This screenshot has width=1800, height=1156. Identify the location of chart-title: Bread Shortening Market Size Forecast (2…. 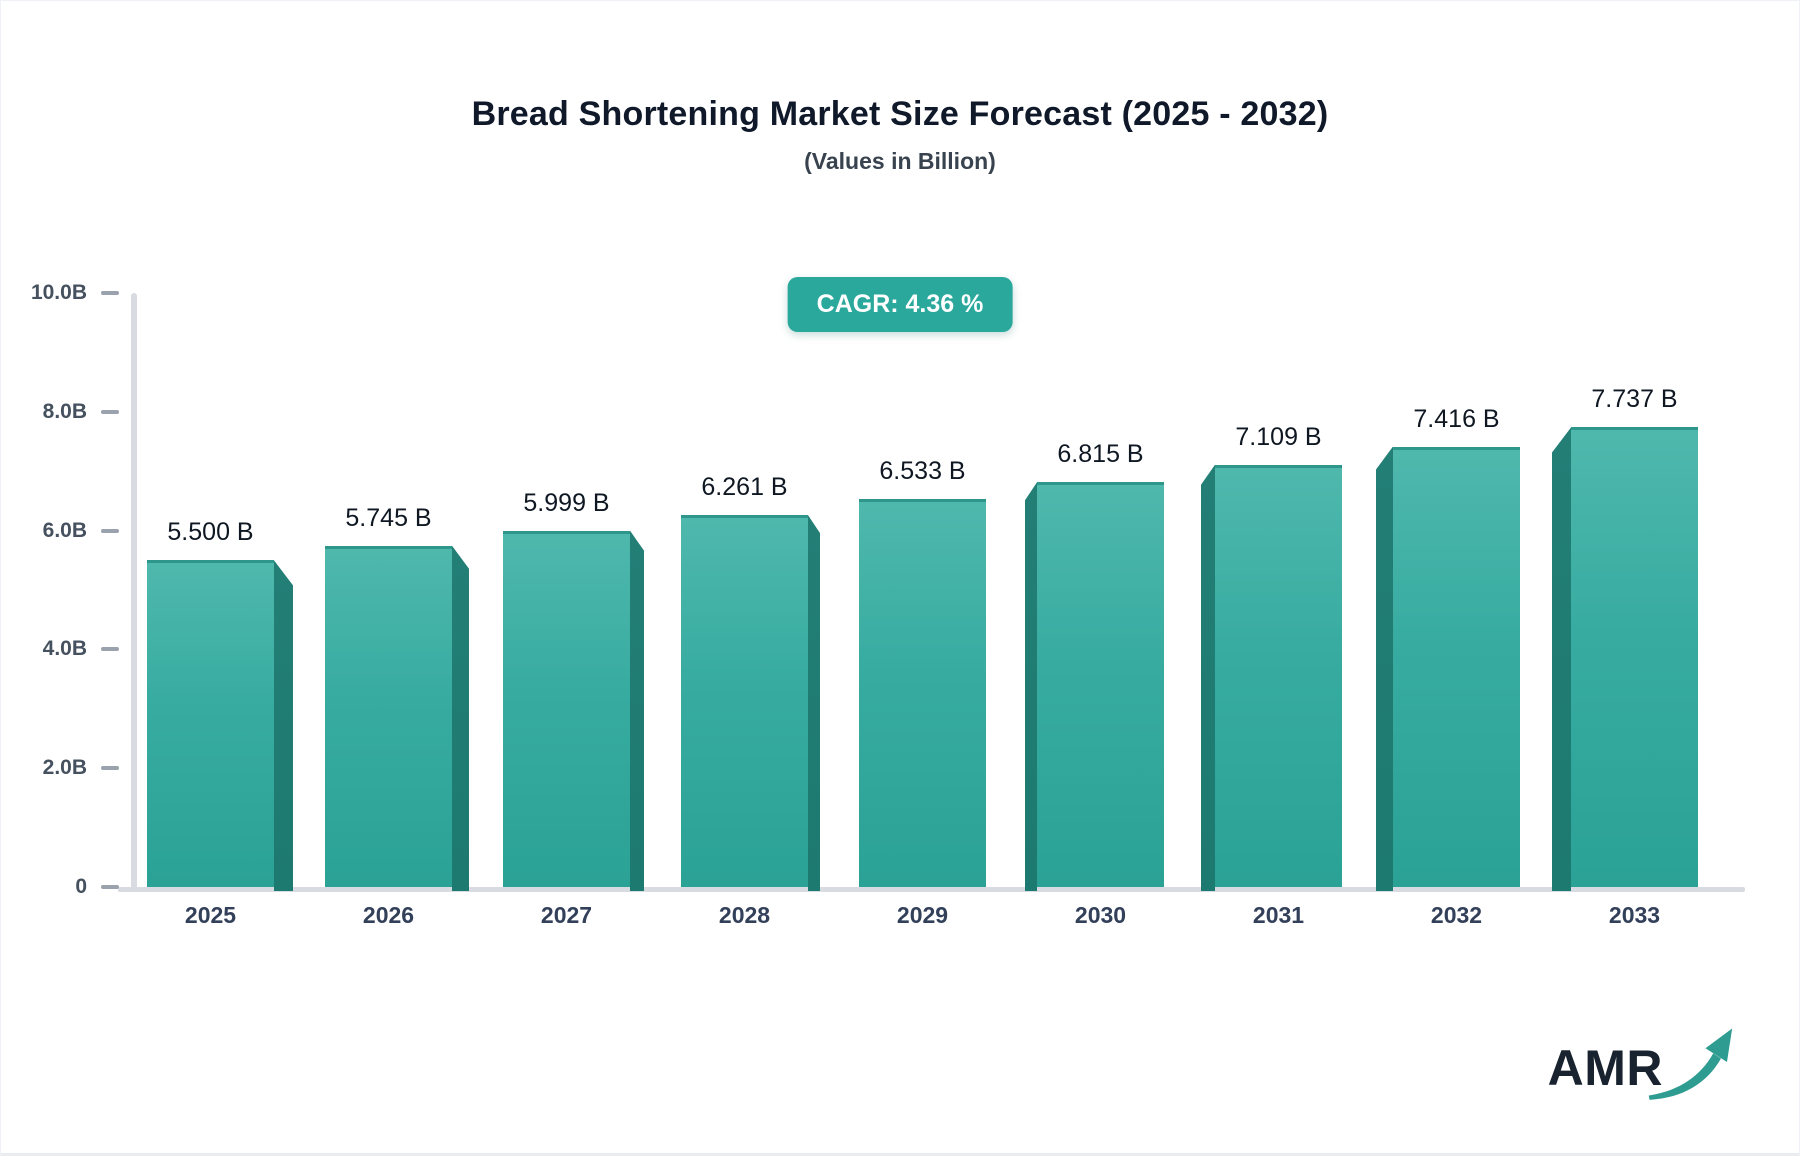
(900, 114).